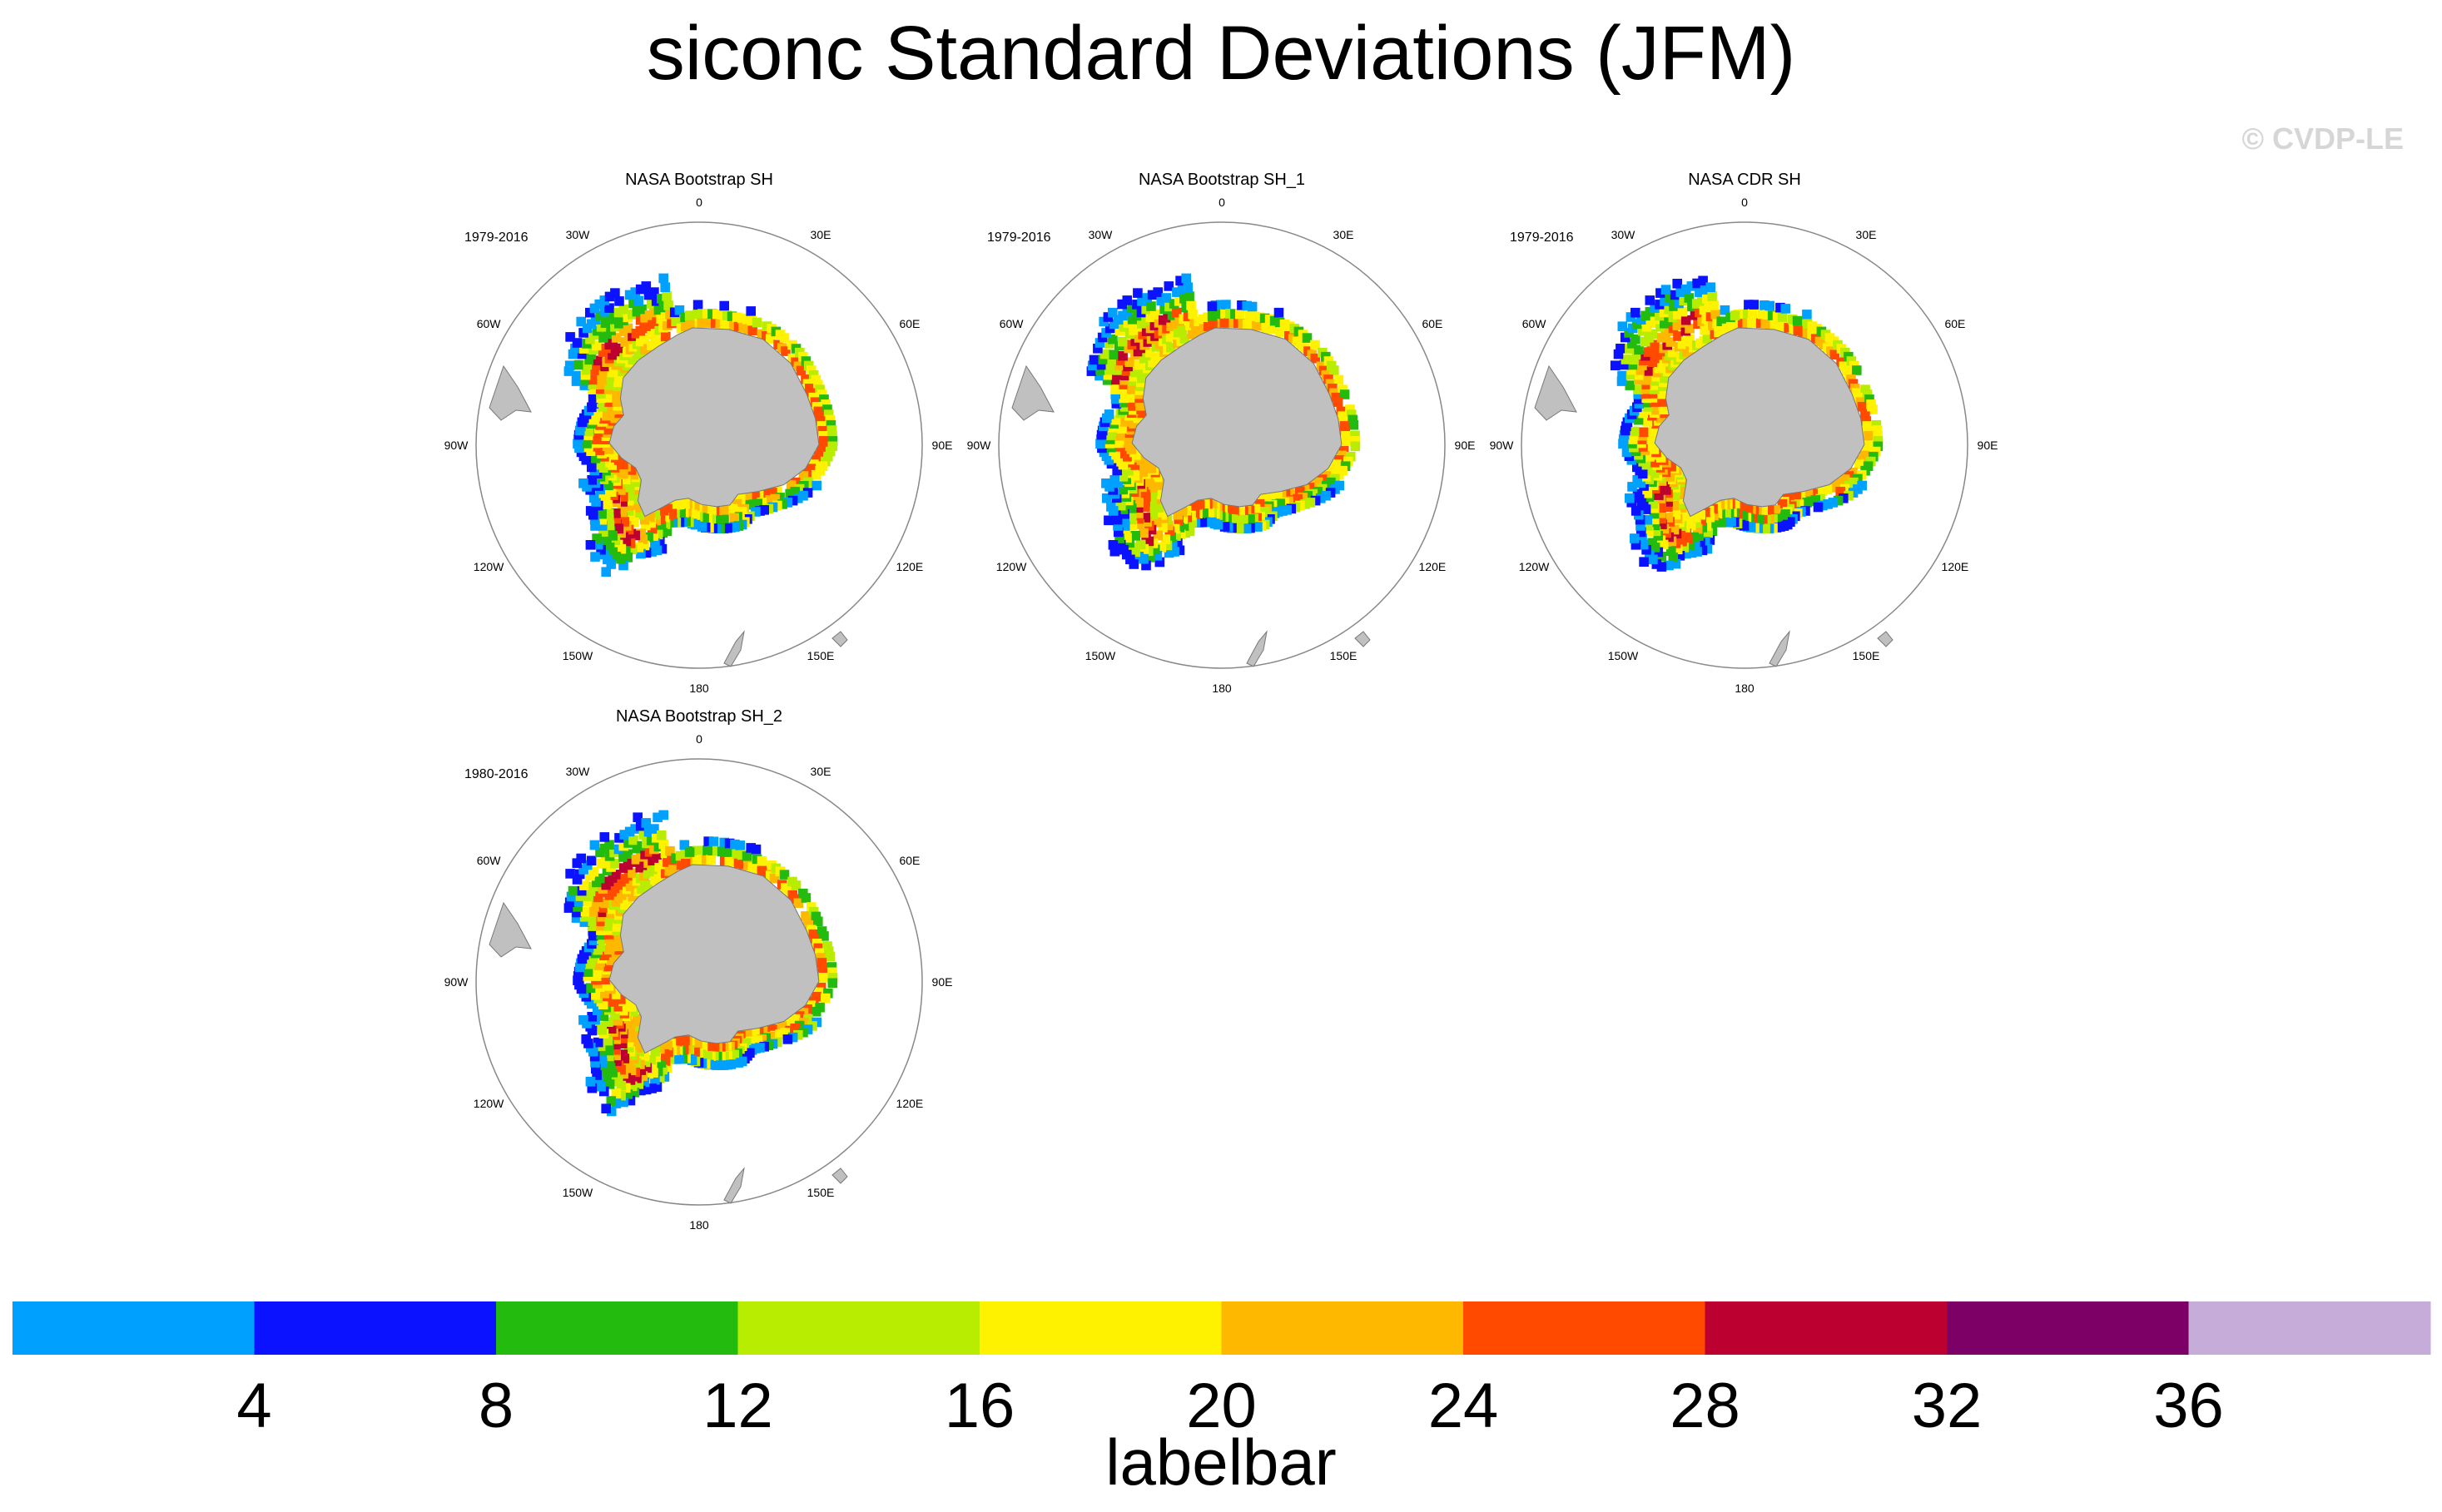 The image size is (2442, 1512). Describe the element at coordinates (497, 774) in the screenshot. I see `panel-years: 1980-2016` at that location.